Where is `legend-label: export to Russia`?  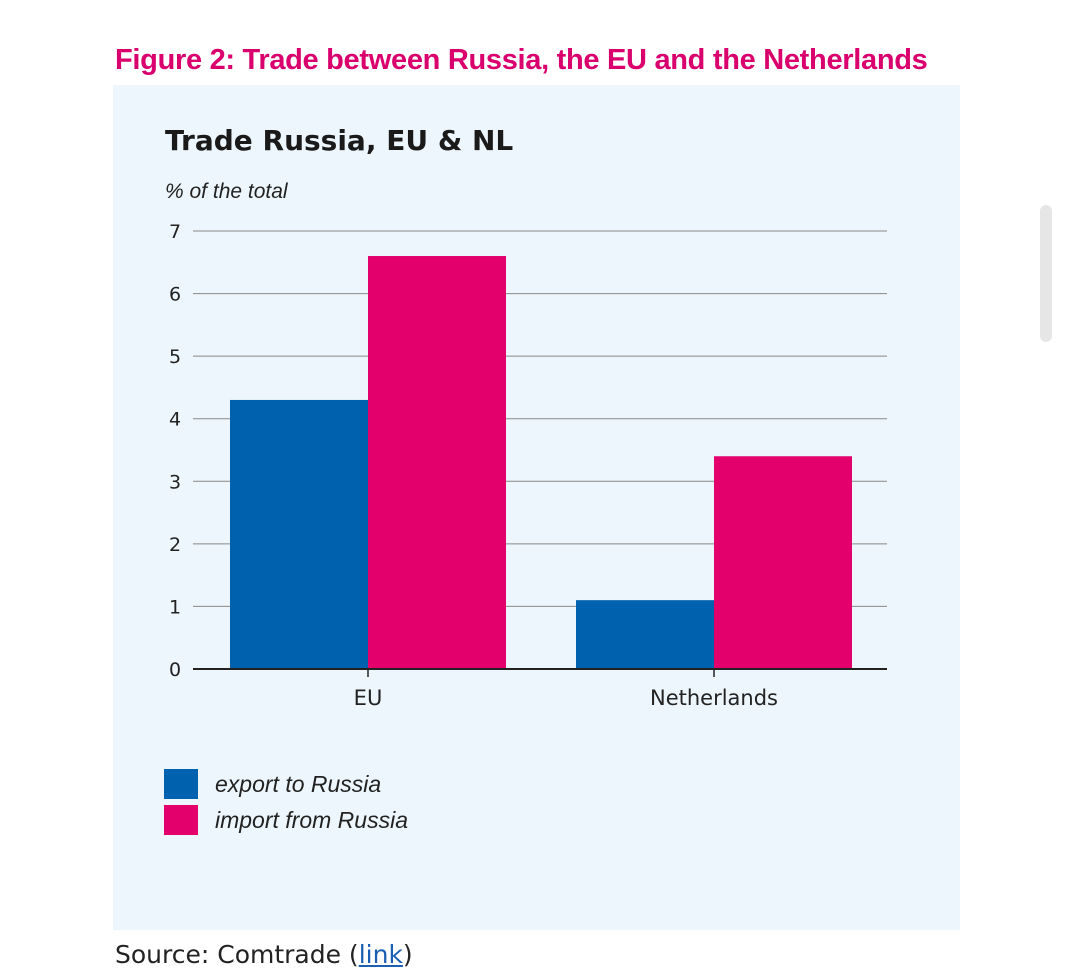 legend-label: export to Russia is located at coordinates (298, 784).